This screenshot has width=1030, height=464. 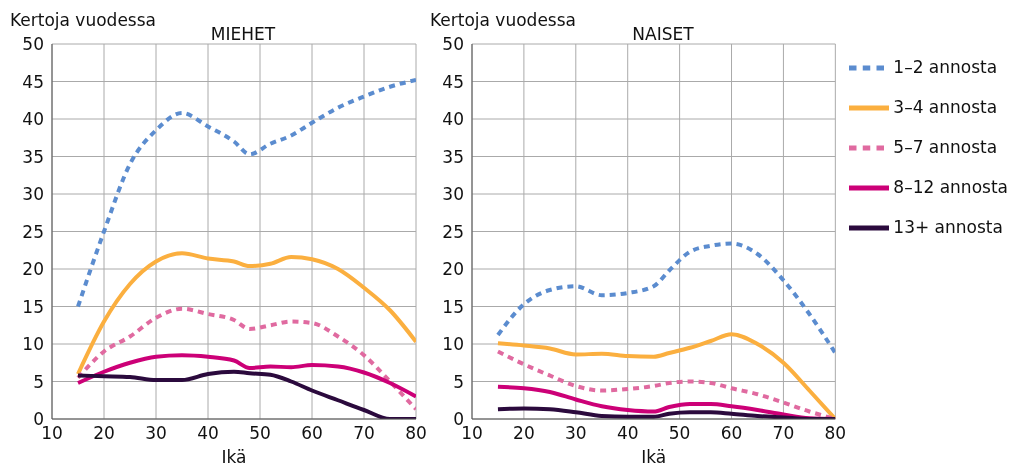 I want to click on legend-label: 1–2 annosta, so click(x=945, y=67).